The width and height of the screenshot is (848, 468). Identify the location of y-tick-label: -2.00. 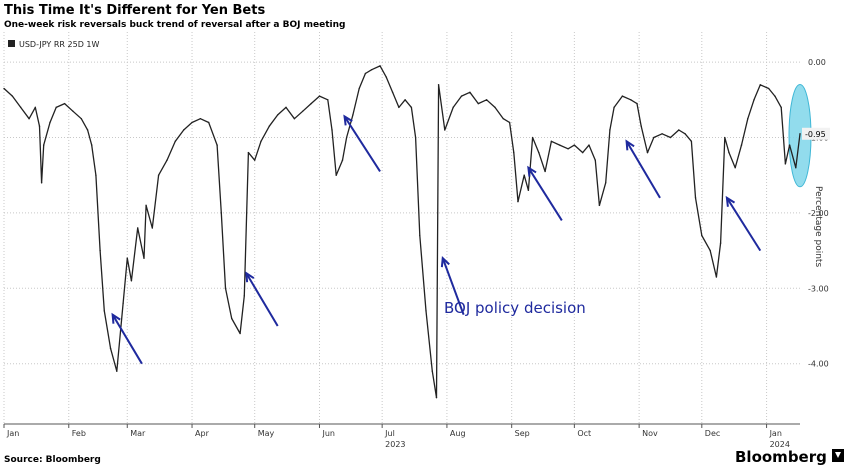
(818, 213).